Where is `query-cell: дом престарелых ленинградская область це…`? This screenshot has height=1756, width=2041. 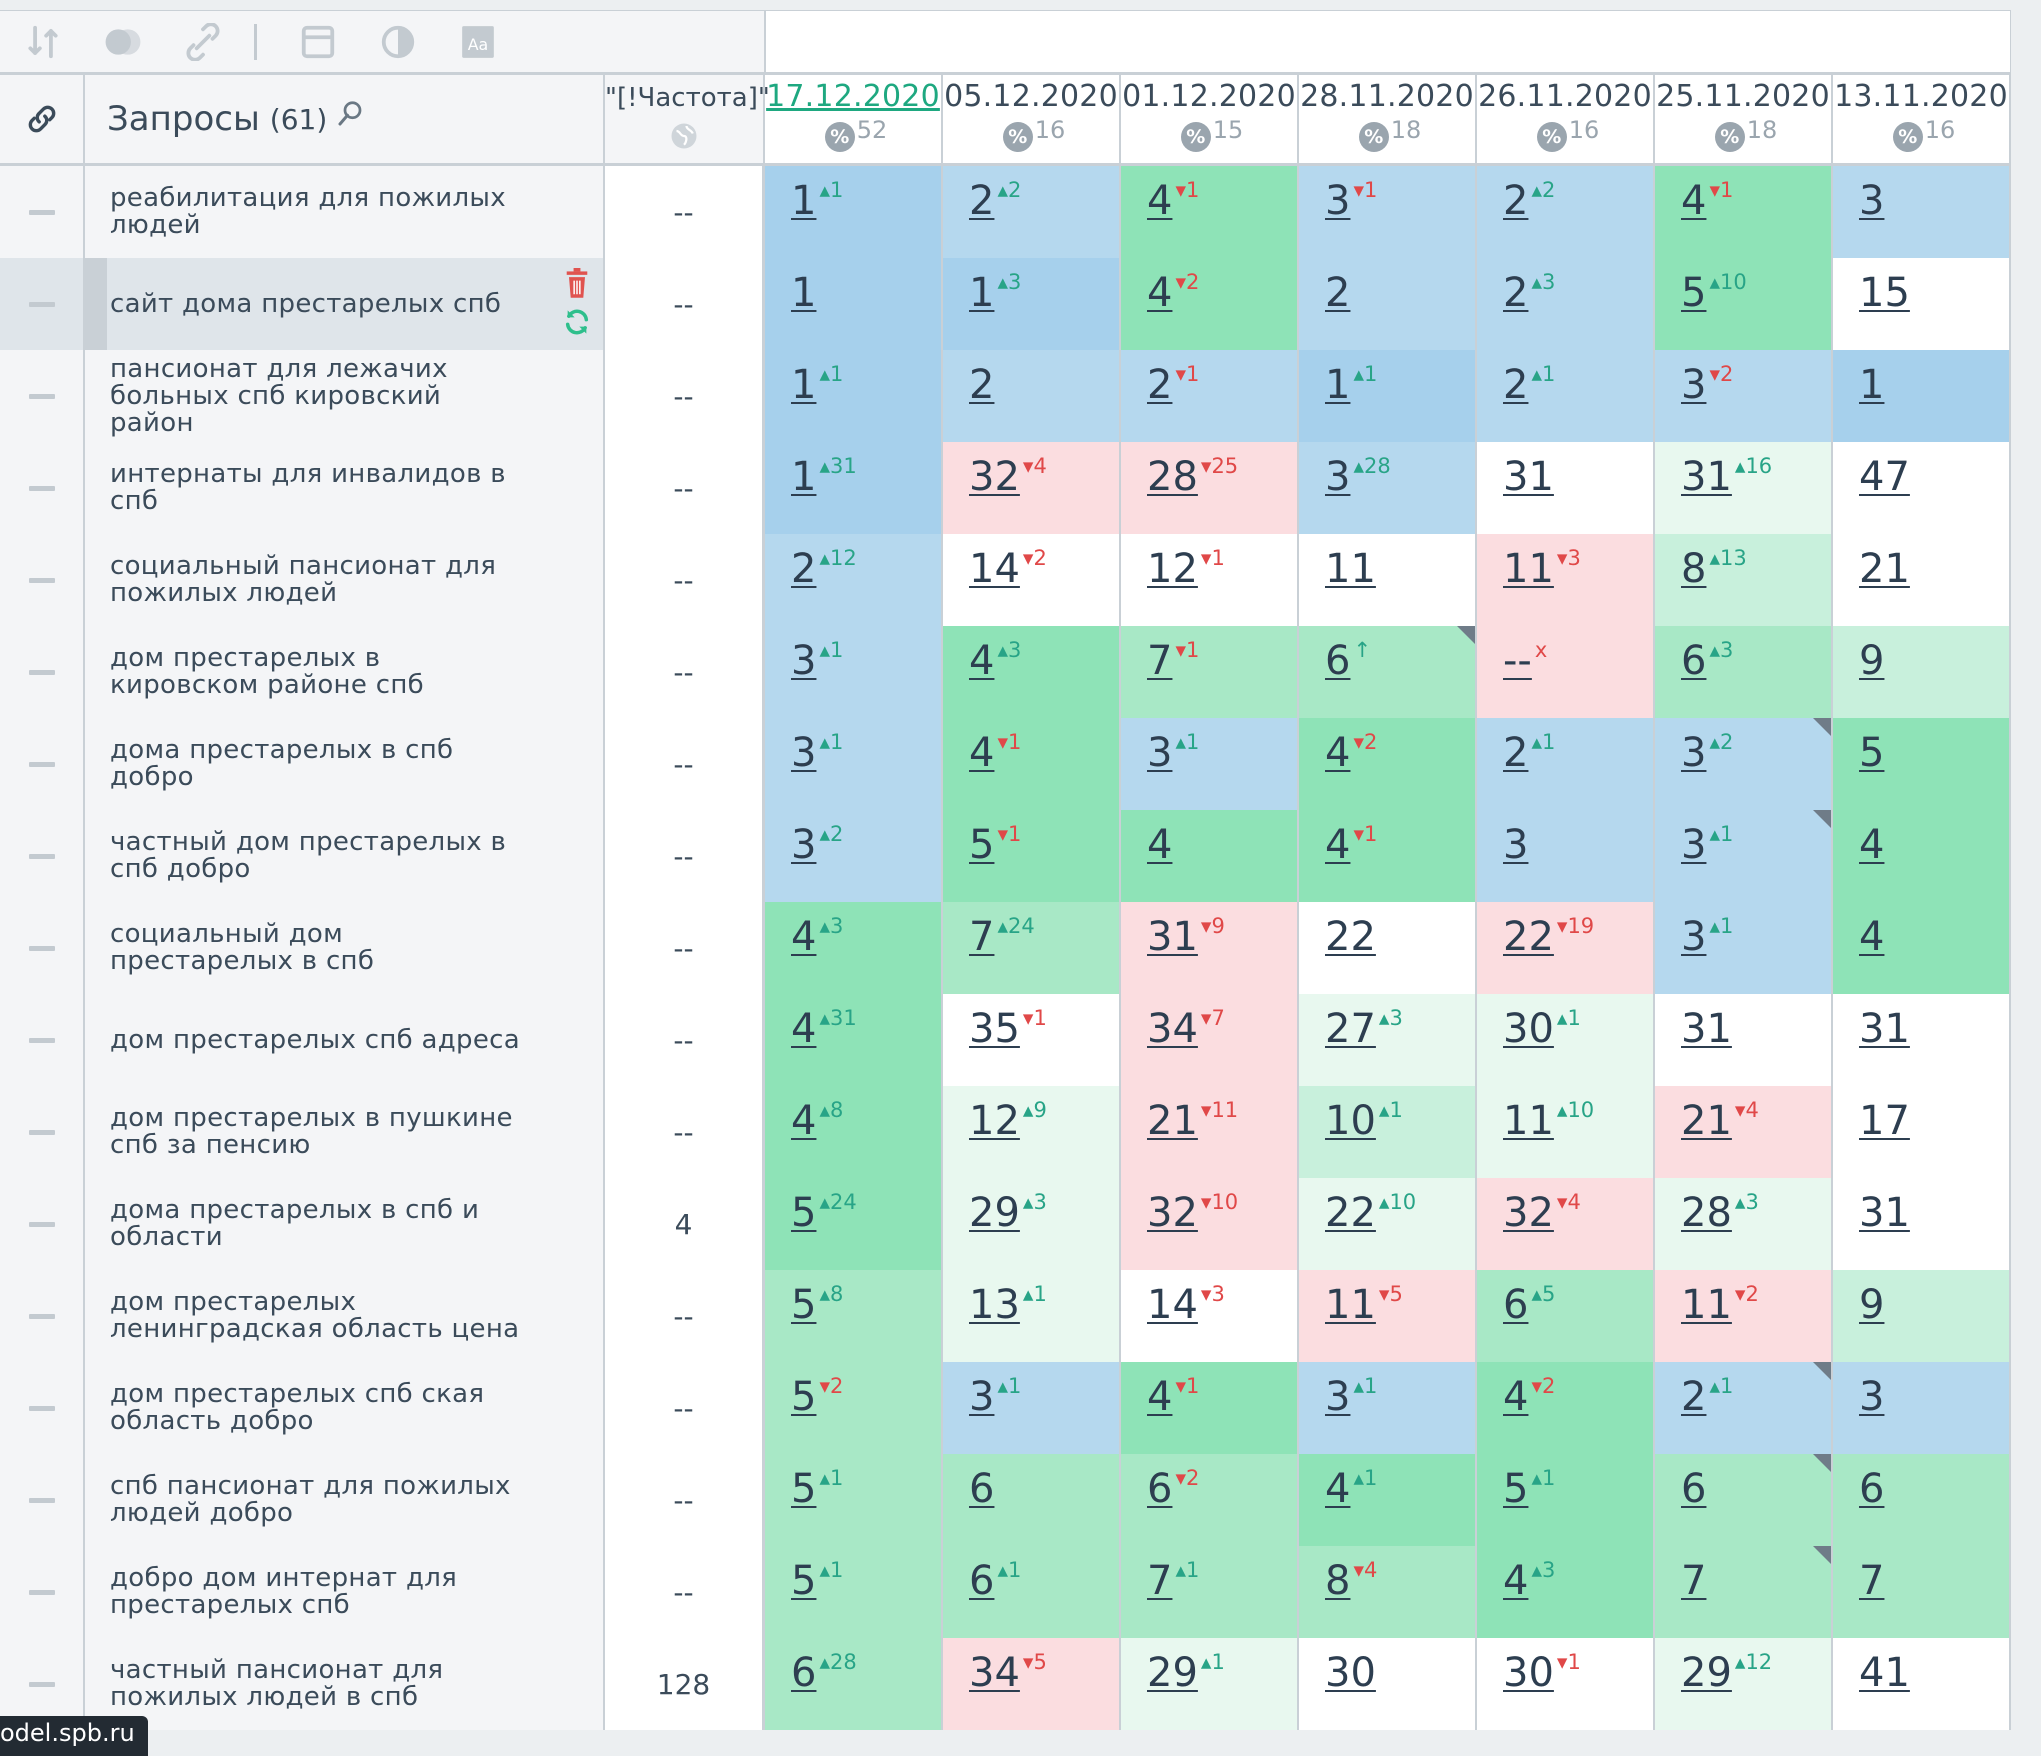 query-cell: дом престарелых ленинградская область це… is located at coordinates (345, 1316).